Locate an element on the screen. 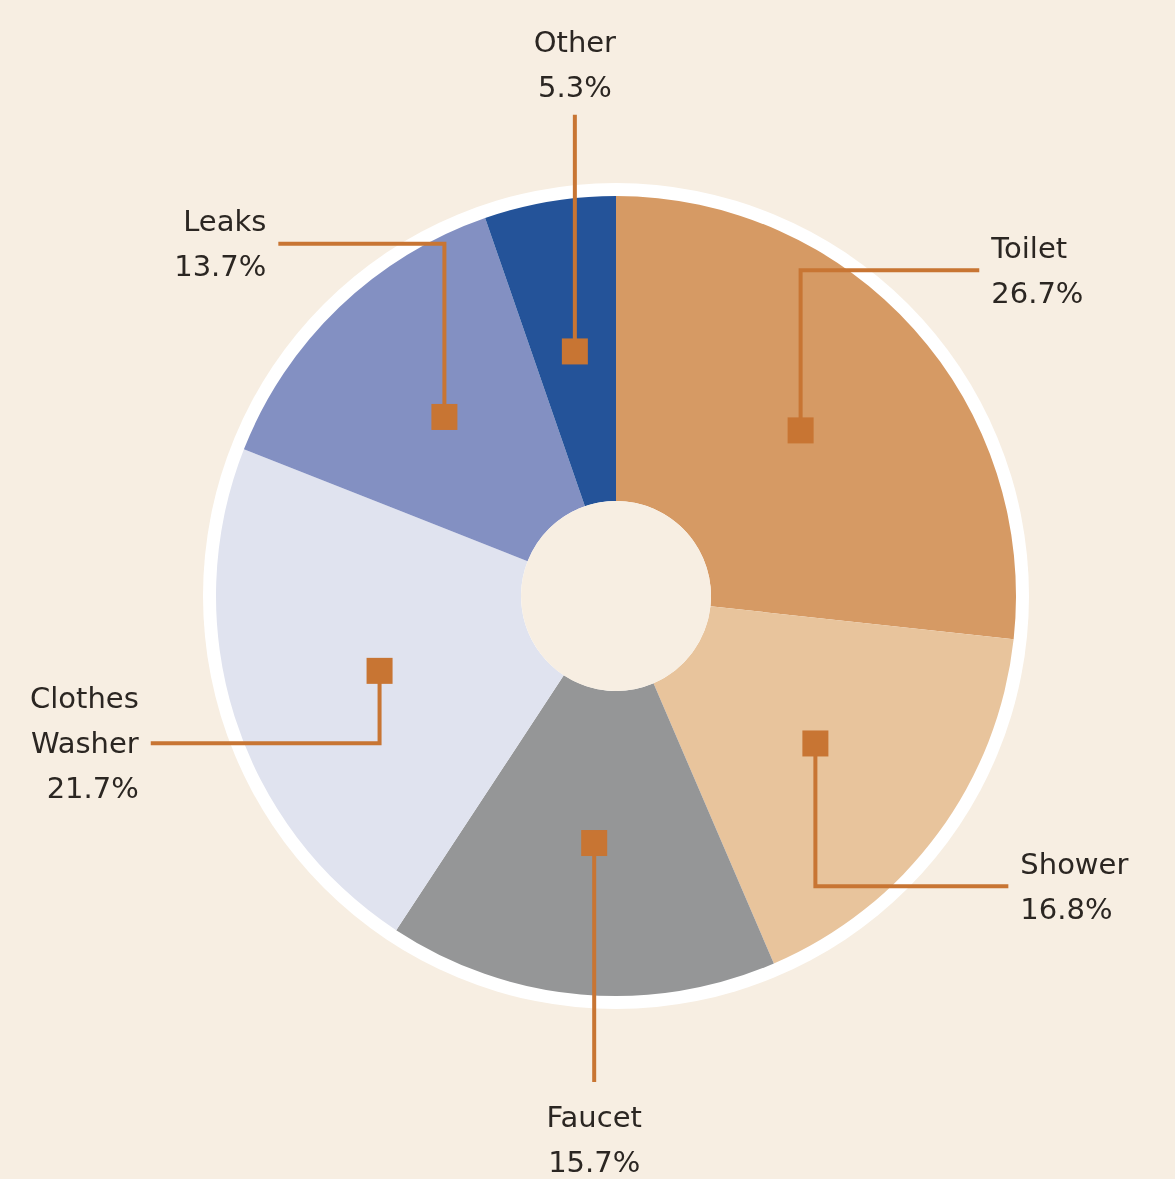 The width and height of the screenshot is (1175, 1179). data-label: 21.7% is located at coordinates (92, 788).